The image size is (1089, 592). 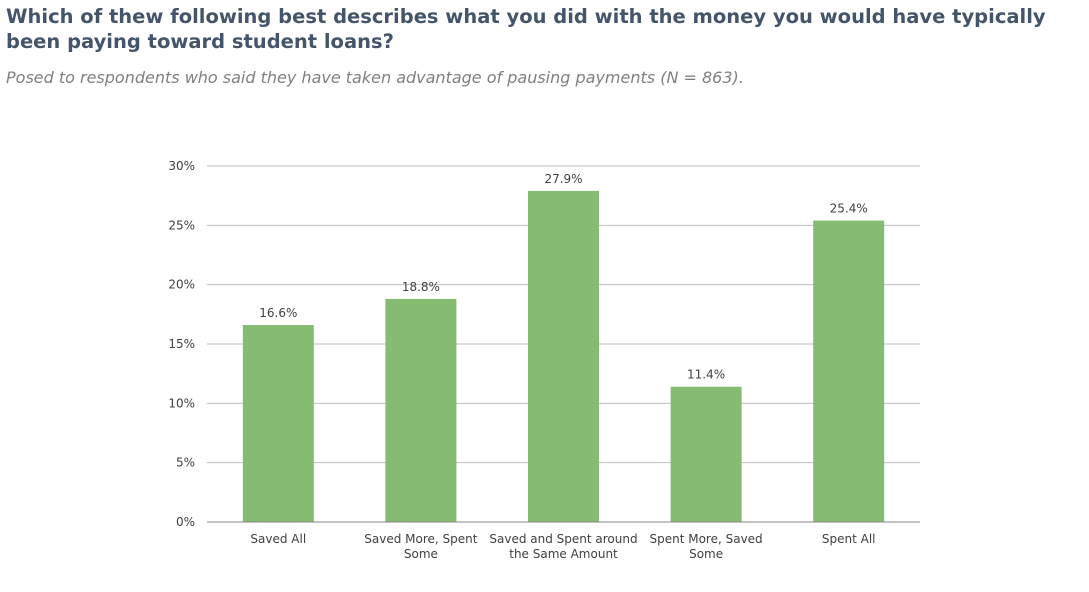 I want to click on y-tick-label: 15%, so click(x=181, y=344).